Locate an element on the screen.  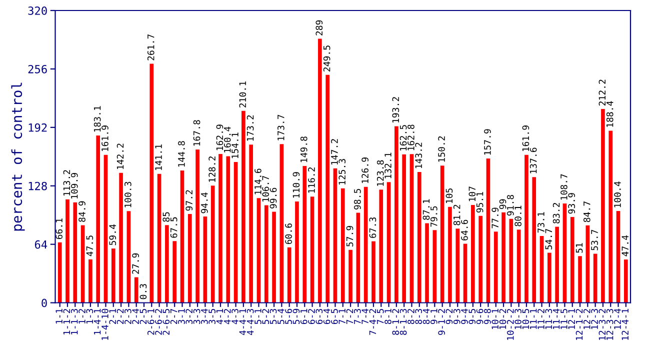
x-tick-label: 11-3 is located at coordinates (548, 318).